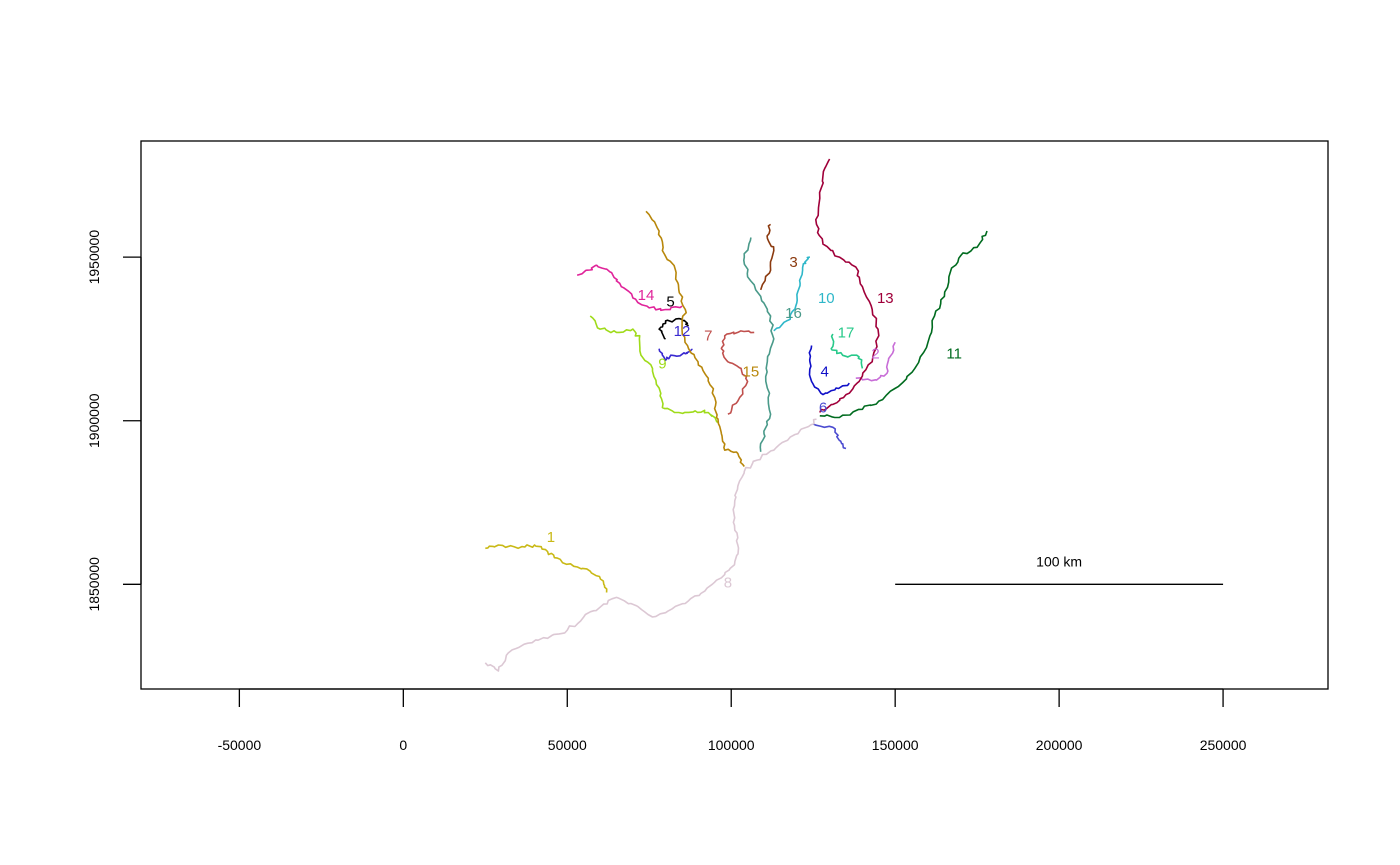 This screenshot has height=865, width=1400. I want to click on reach-label-7: 7, so click(708, 336).